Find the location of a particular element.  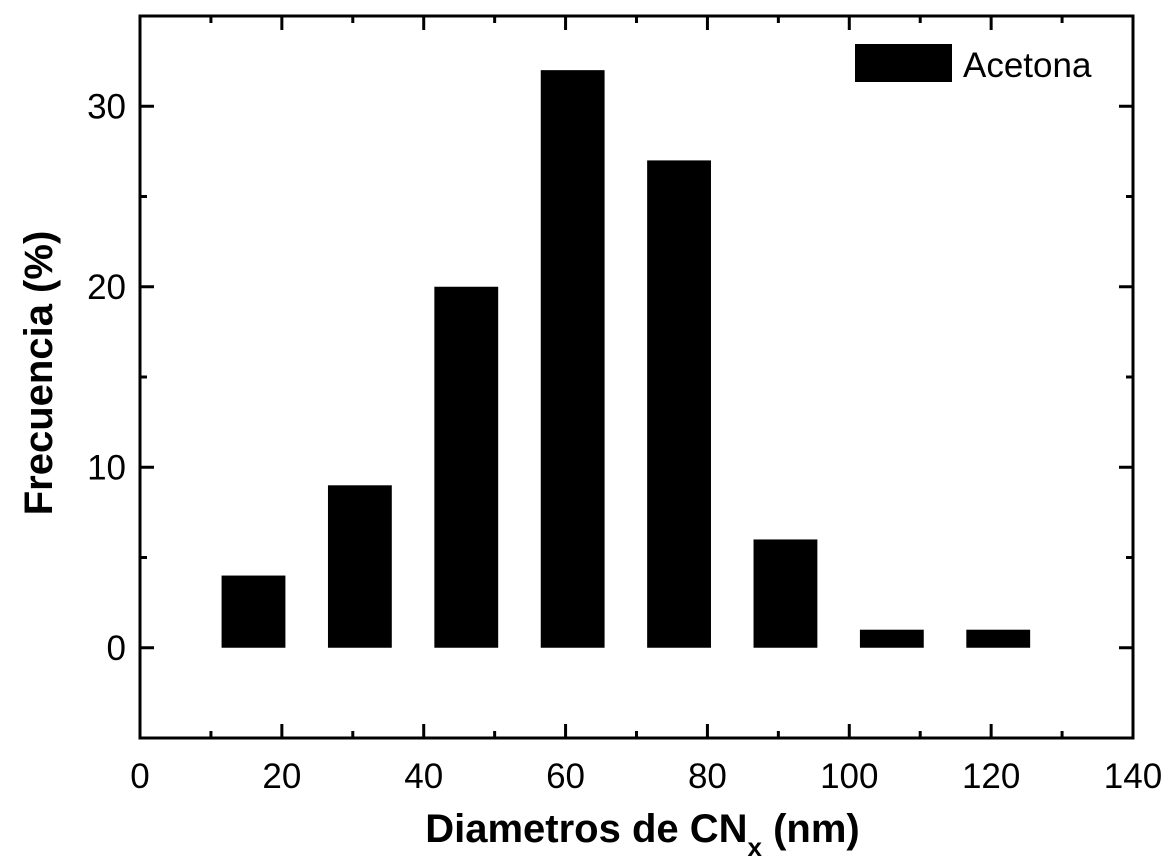

x-axis-title-unit: (nm) is located at coordinates (811, 829).